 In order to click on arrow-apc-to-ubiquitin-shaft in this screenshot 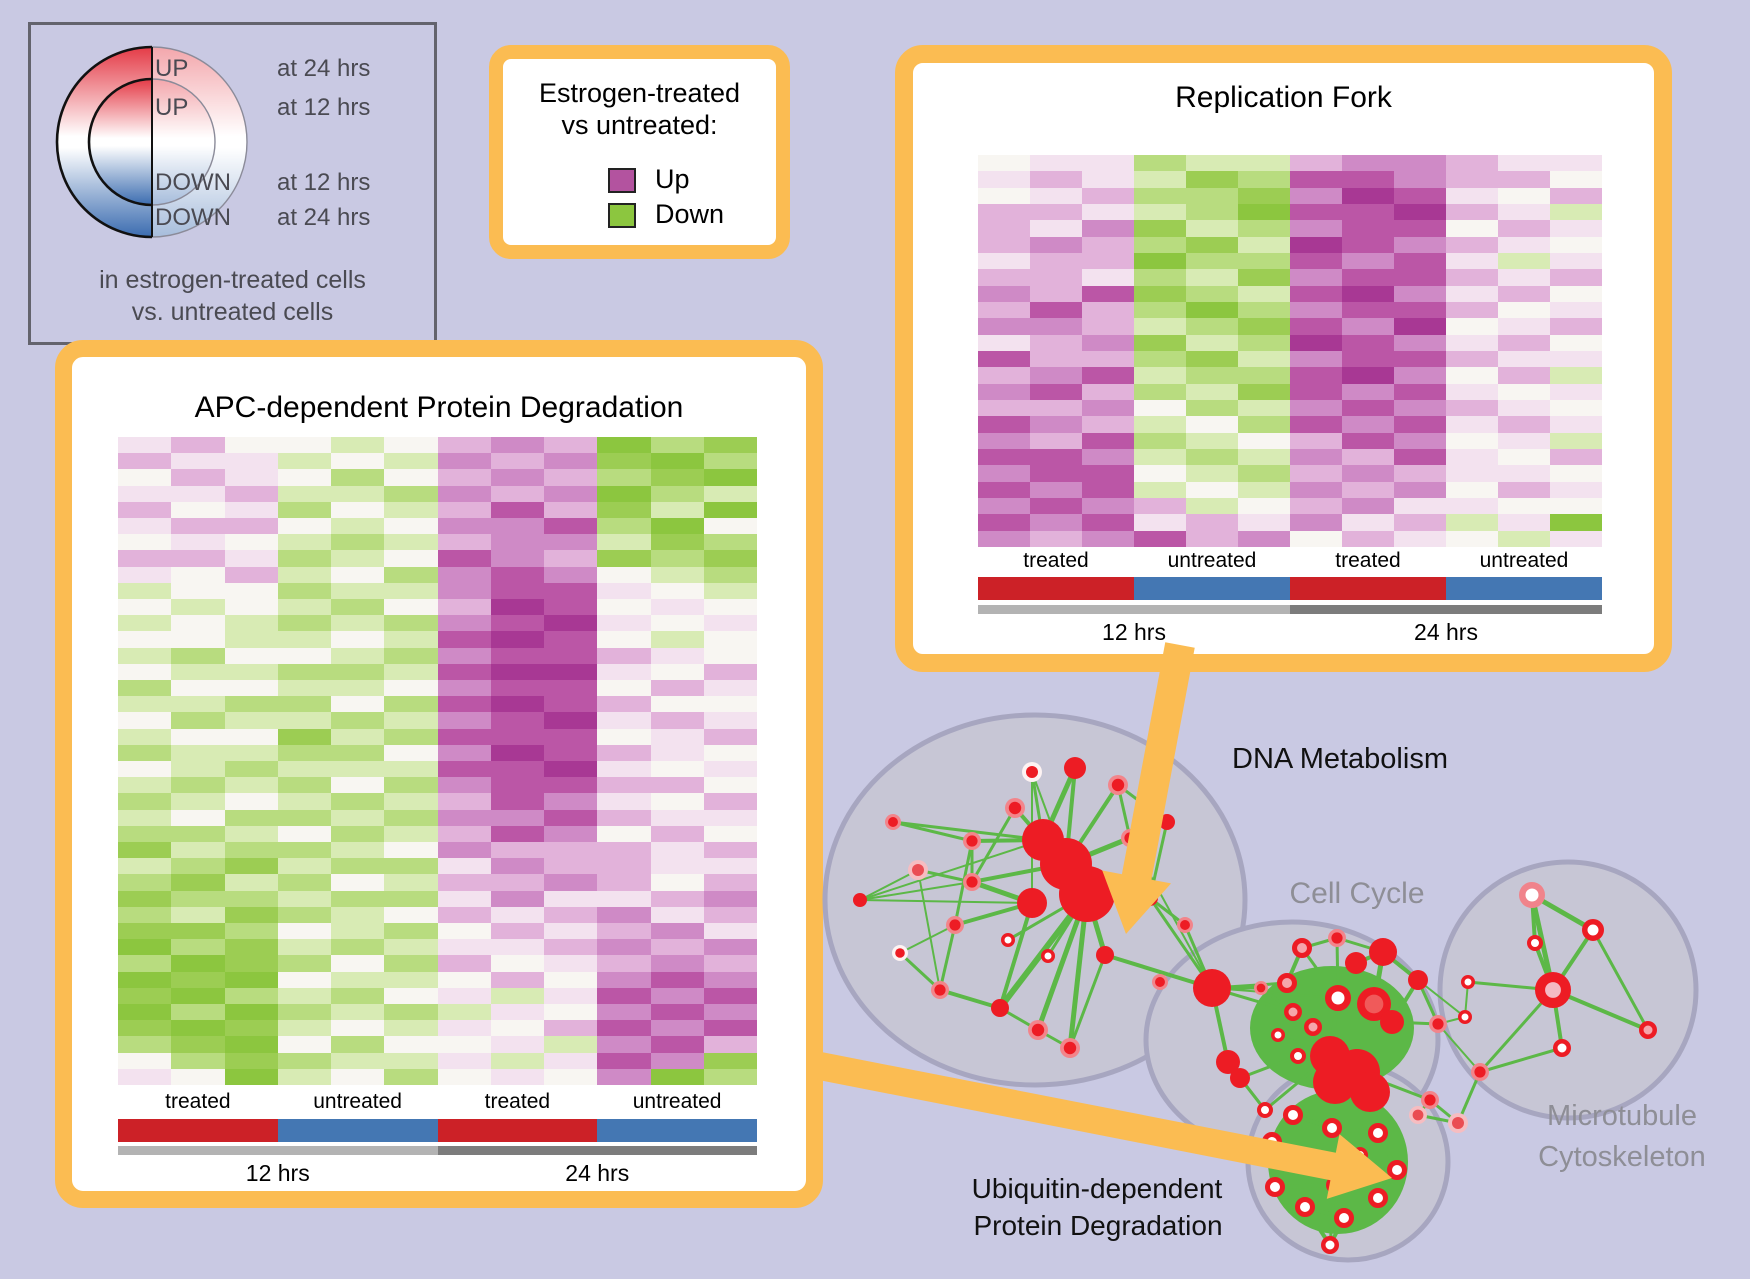, I will do `click(1077, 1116)`.